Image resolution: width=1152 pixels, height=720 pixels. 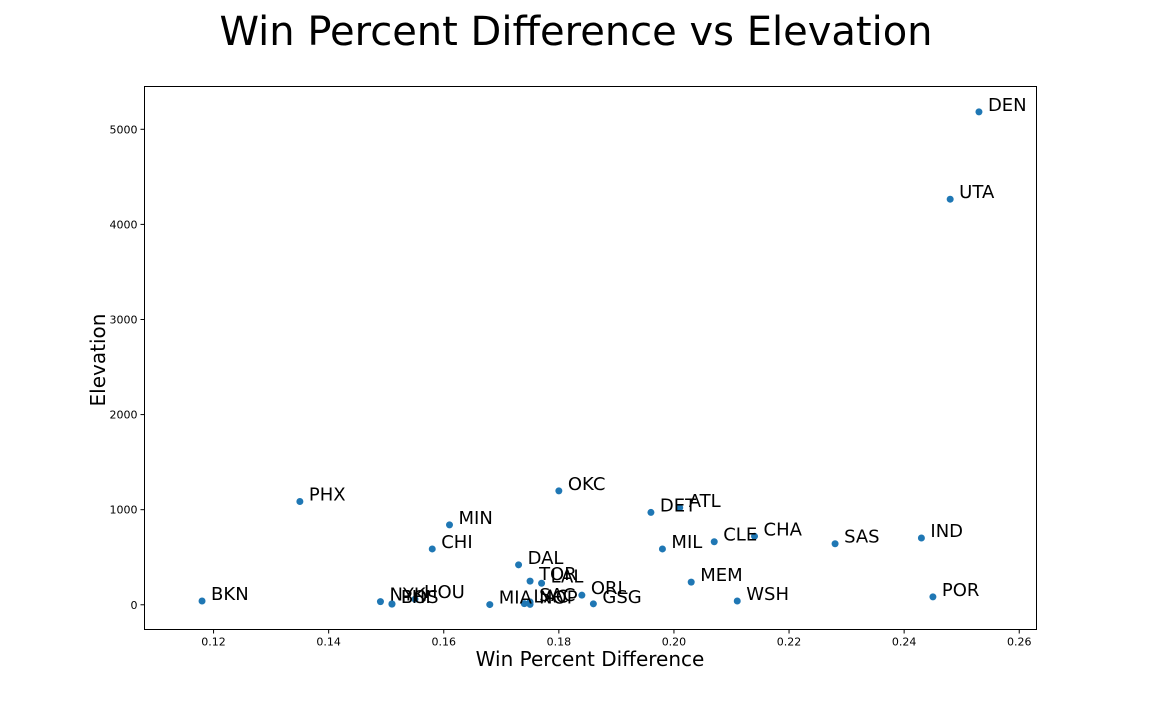 What do you see at coordinates (213, 642) in the screenshot?
I see `x-tick-label: 0.12` at bounding box center [213, 642].